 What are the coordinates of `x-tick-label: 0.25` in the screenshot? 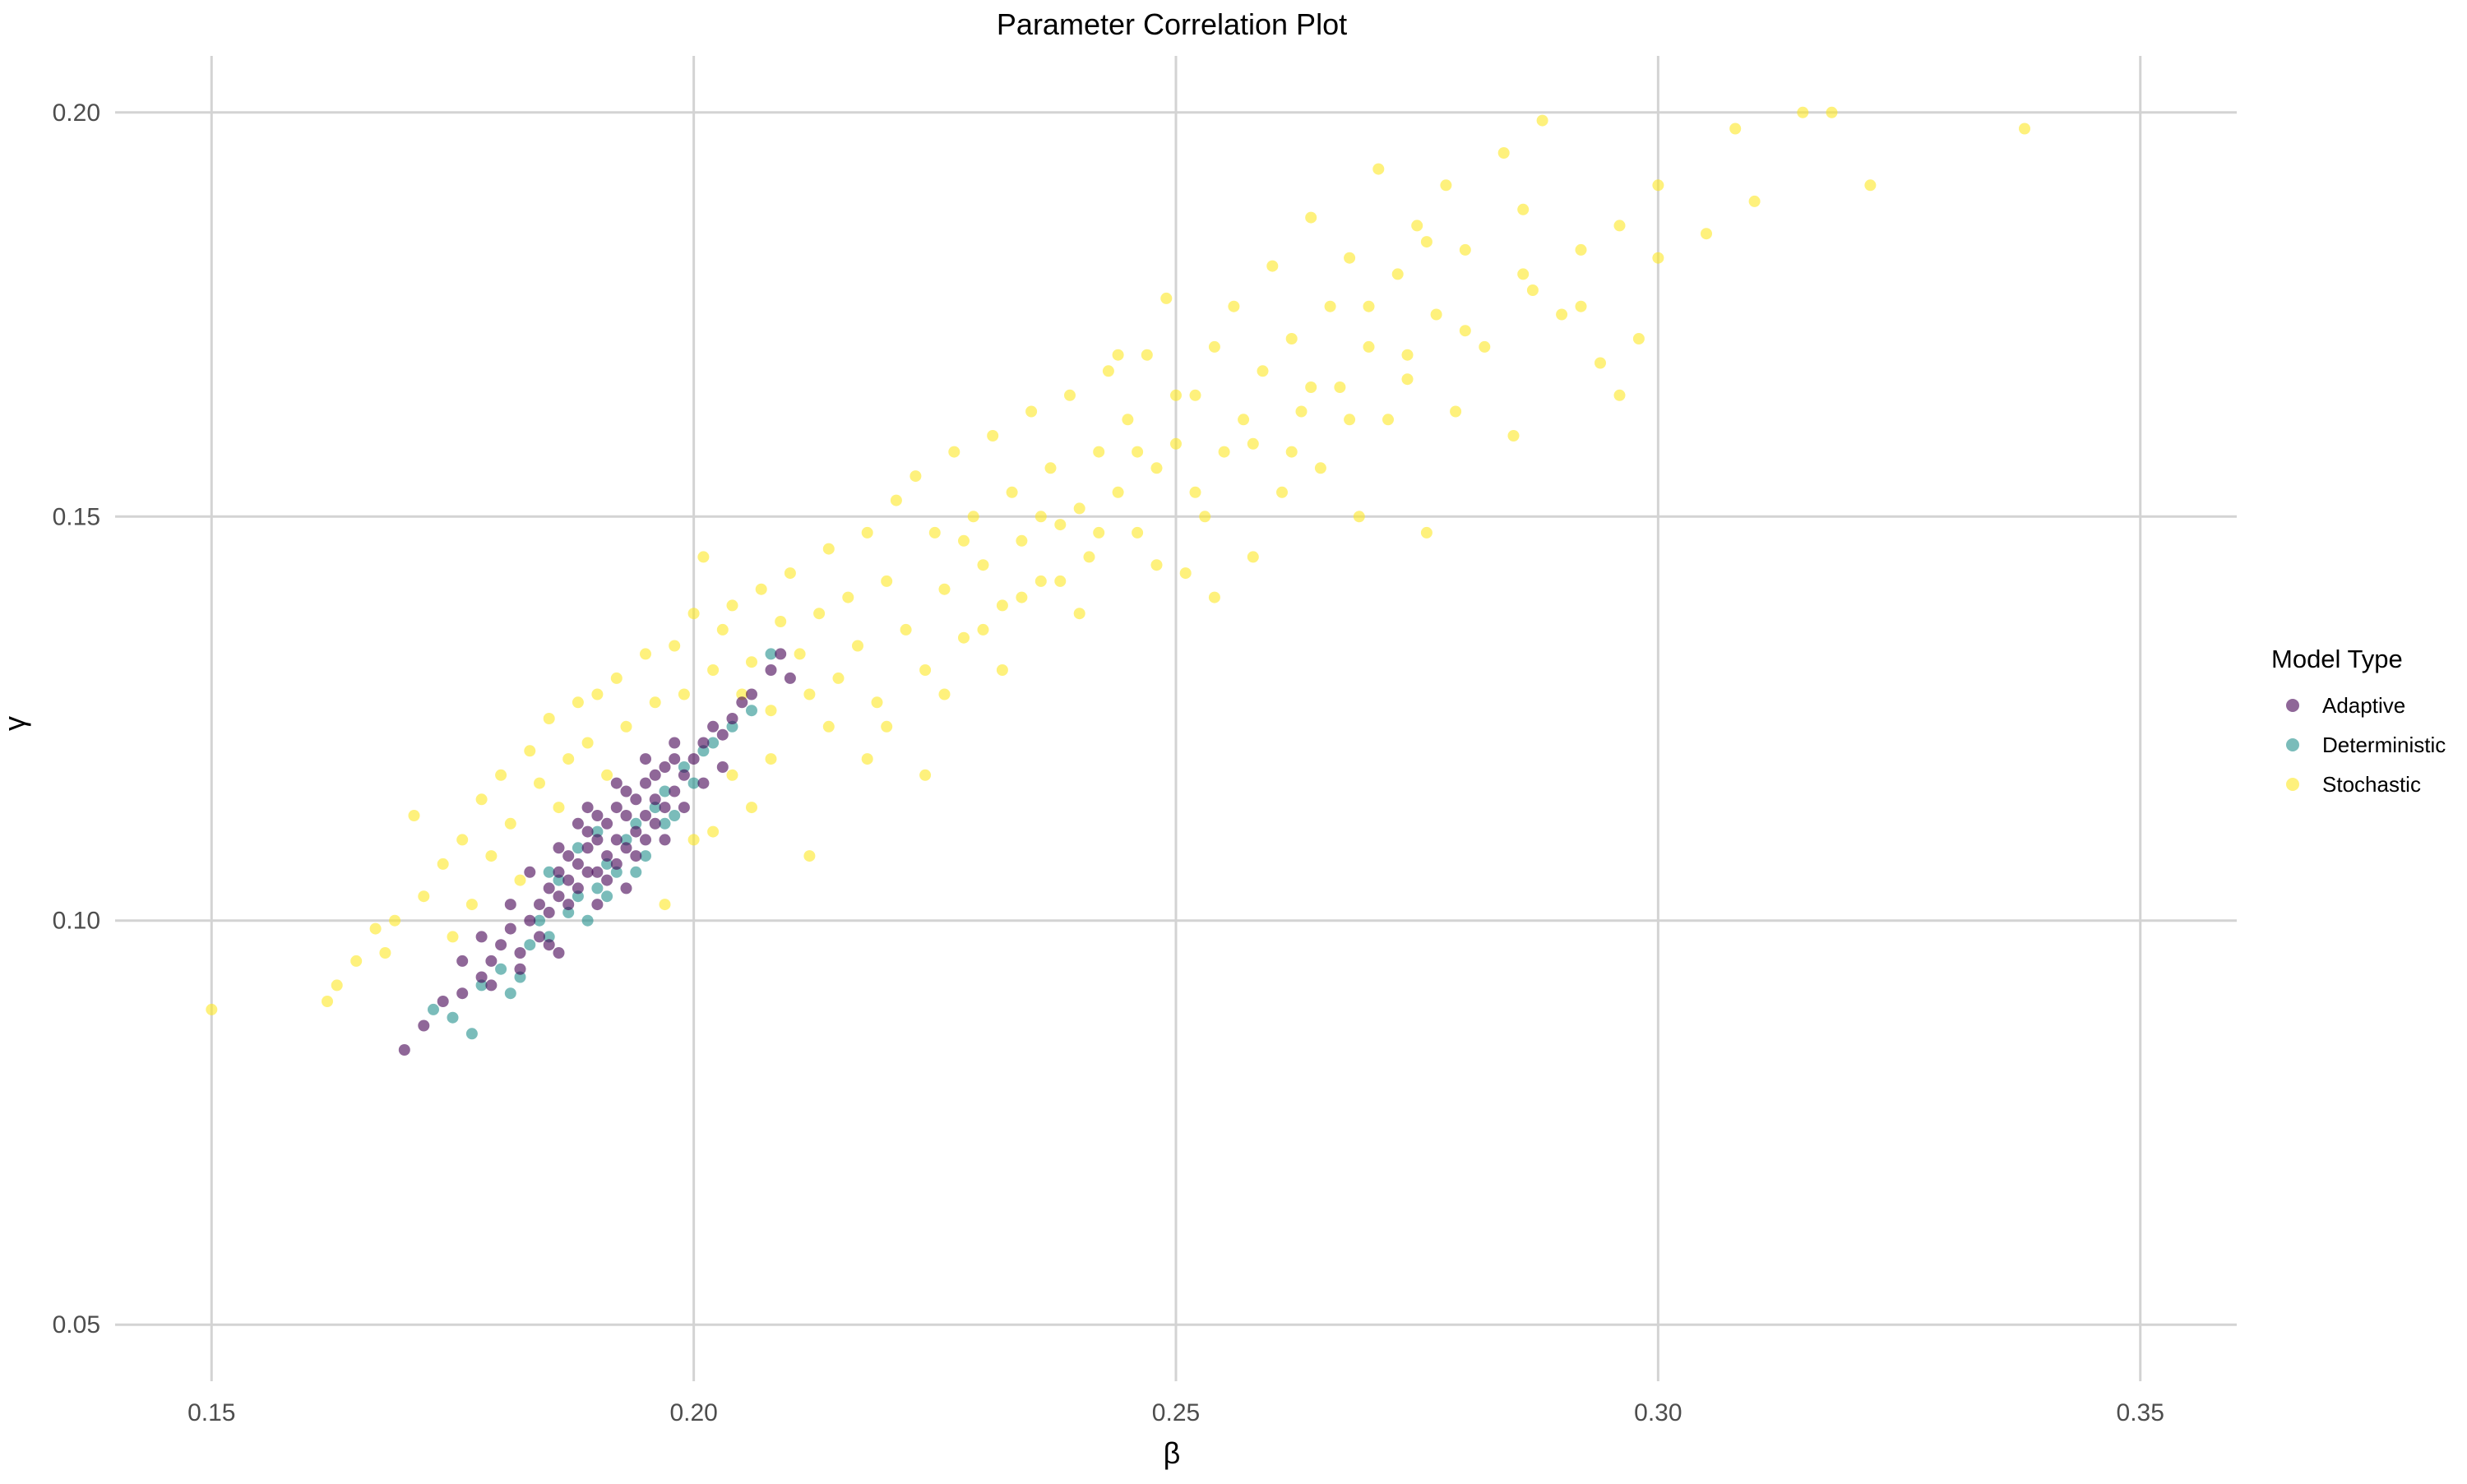 It's located at (1176, 1413).